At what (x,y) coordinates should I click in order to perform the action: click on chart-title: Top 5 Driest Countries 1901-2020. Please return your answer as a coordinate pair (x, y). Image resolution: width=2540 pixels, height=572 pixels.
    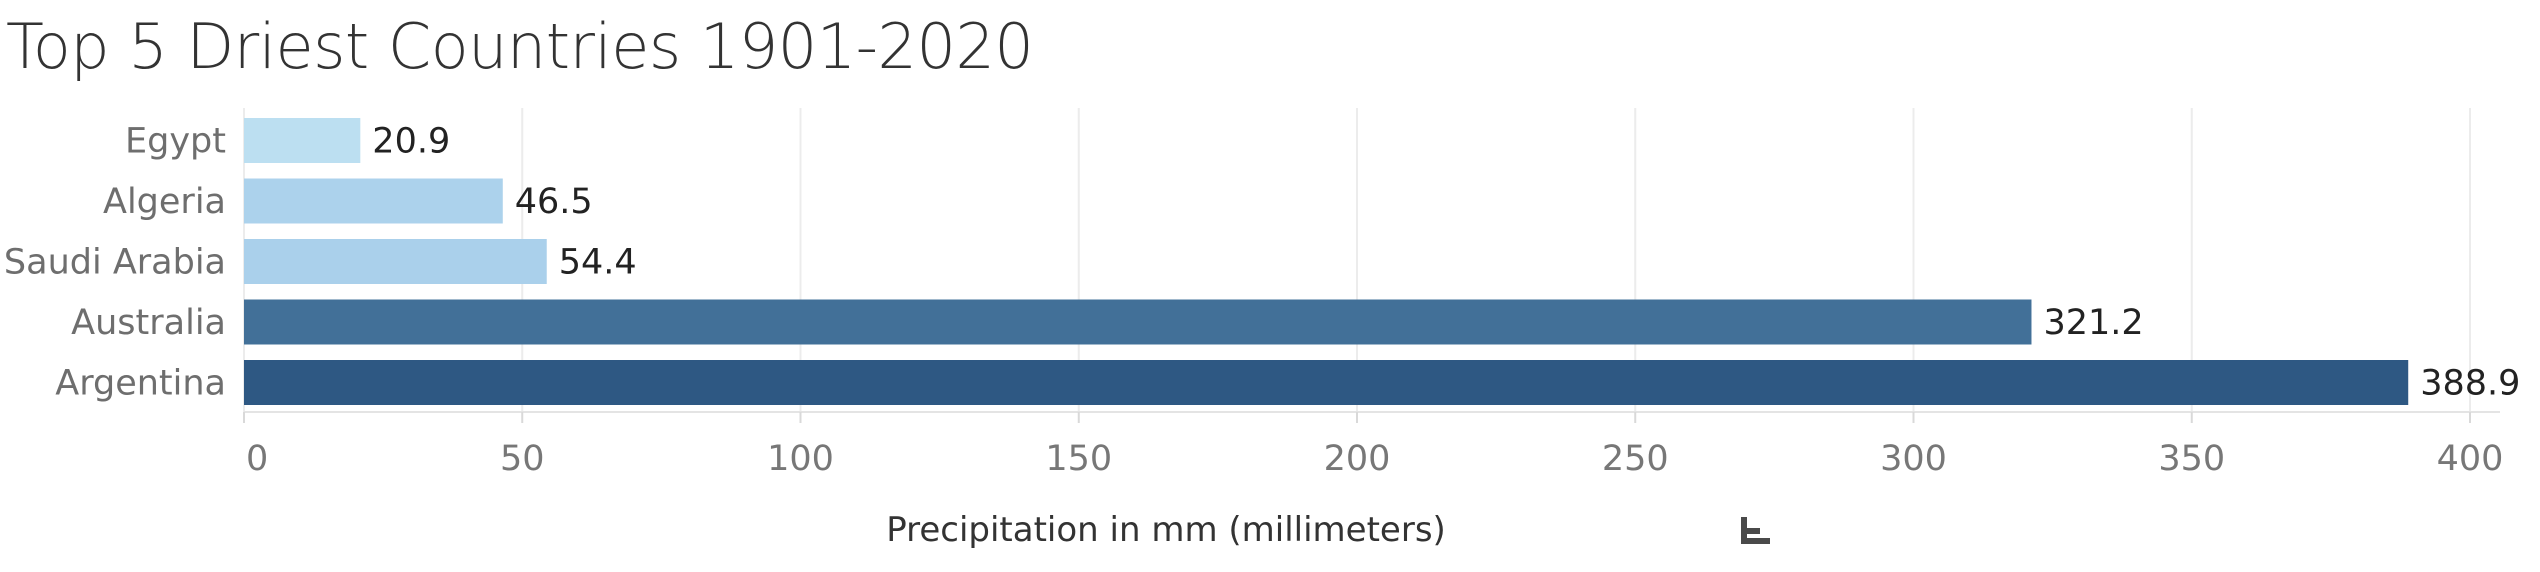
    Looking at the image, I should click on (520, 46).